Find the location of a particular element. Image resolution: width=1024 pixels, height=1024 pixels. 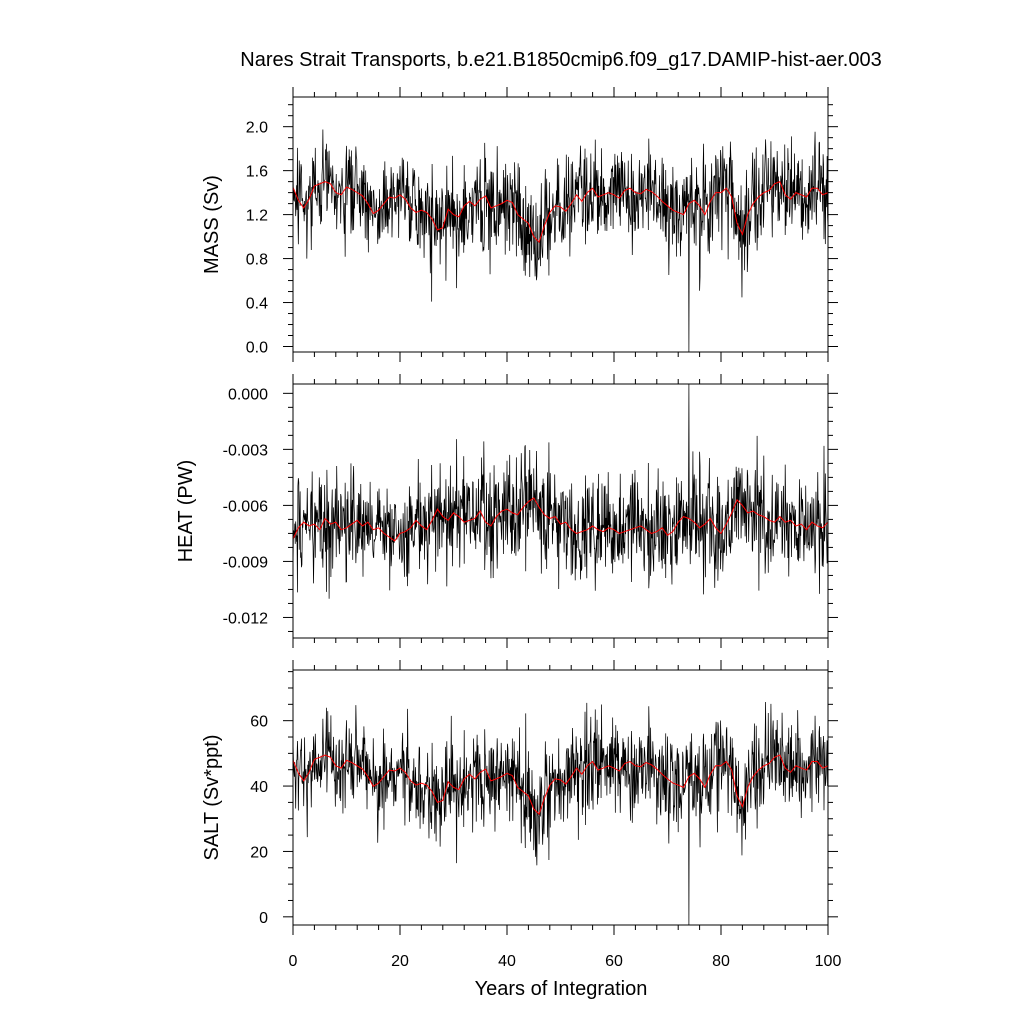

y-tick-label: -0.006 is located at coordinates (245, 506).